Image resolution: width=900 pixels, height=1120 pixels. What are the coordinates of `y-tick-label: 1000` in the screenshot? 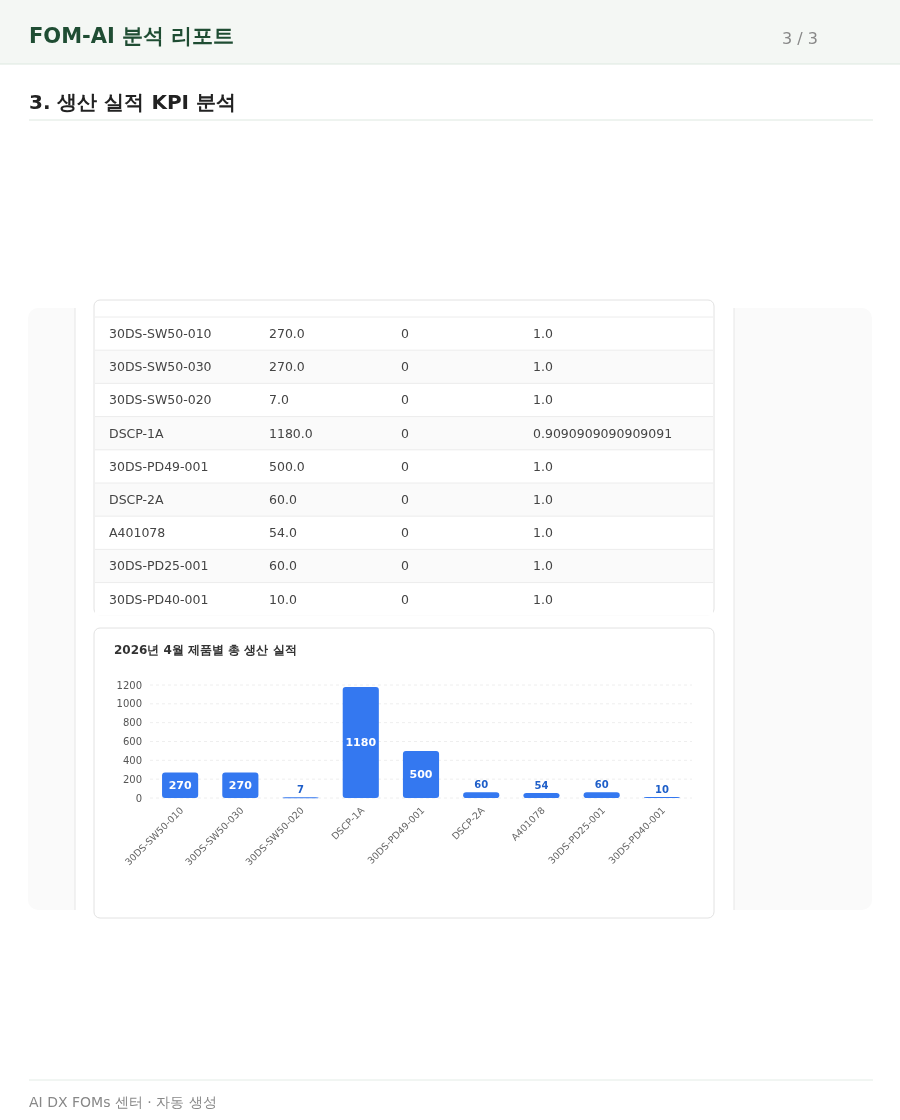 It's located at (129, 704).